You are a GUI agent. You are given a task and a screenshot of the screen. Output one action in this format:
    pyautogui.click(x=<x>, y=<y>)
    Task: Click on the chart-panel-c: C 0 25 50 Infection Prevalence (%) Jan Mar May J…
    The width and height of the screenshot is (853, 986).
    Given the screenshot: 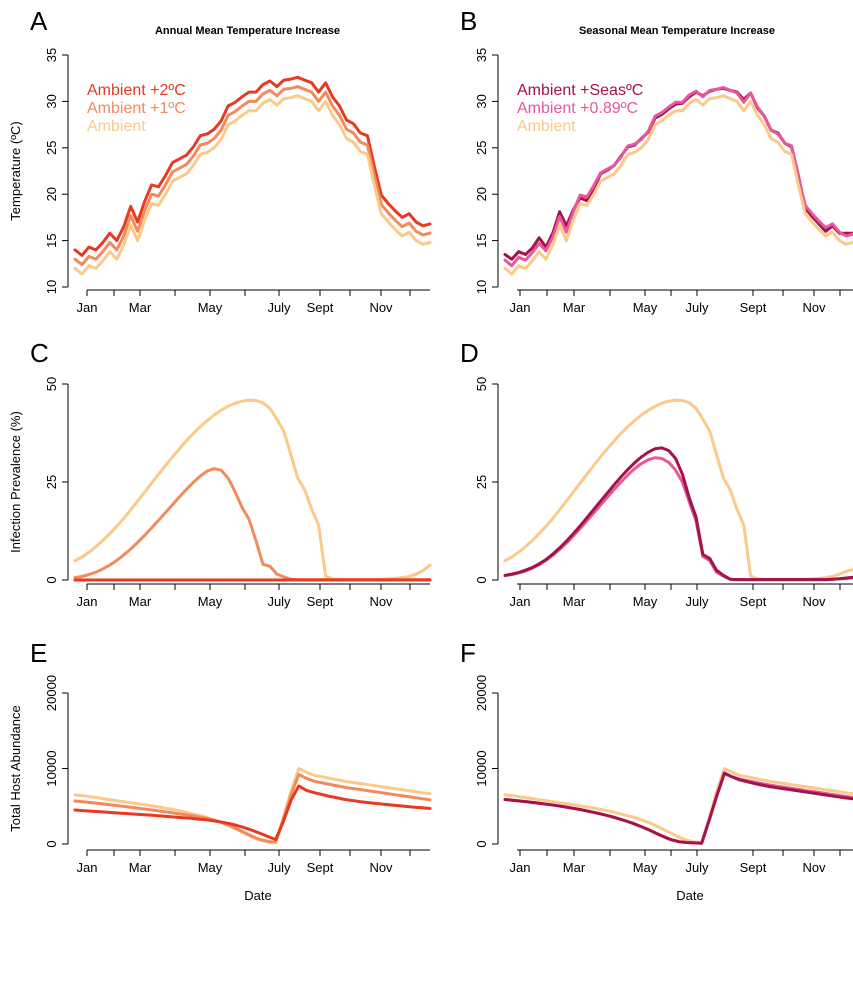 What is the action you would take?
    pyautogui.click(x=220, y=473)
    